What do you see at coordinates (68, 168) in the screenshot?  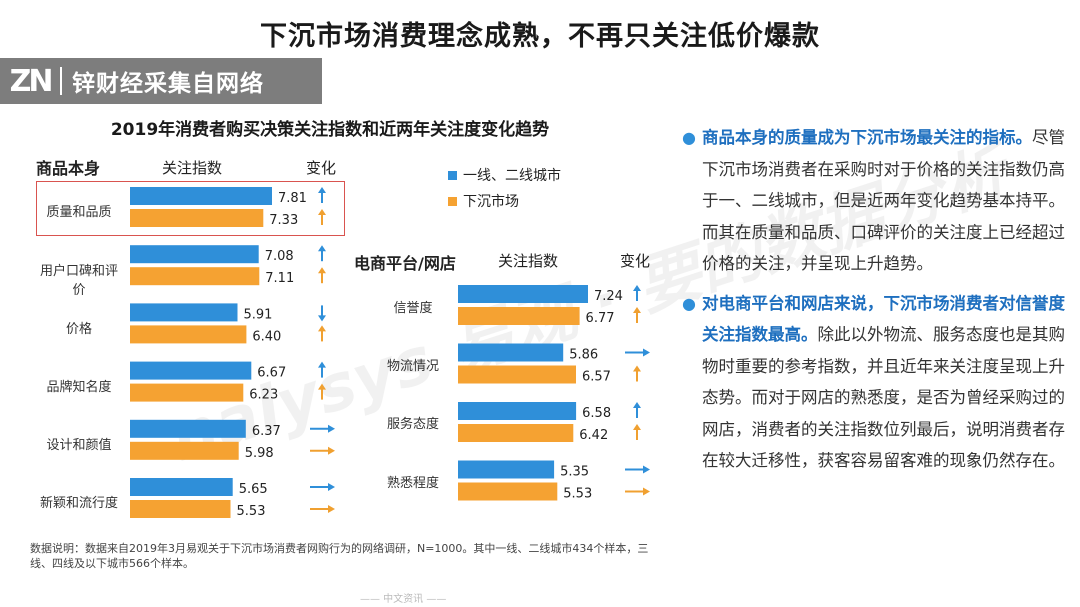 I see `left-section-title: 商品本身` at bounding box center [68, 168].